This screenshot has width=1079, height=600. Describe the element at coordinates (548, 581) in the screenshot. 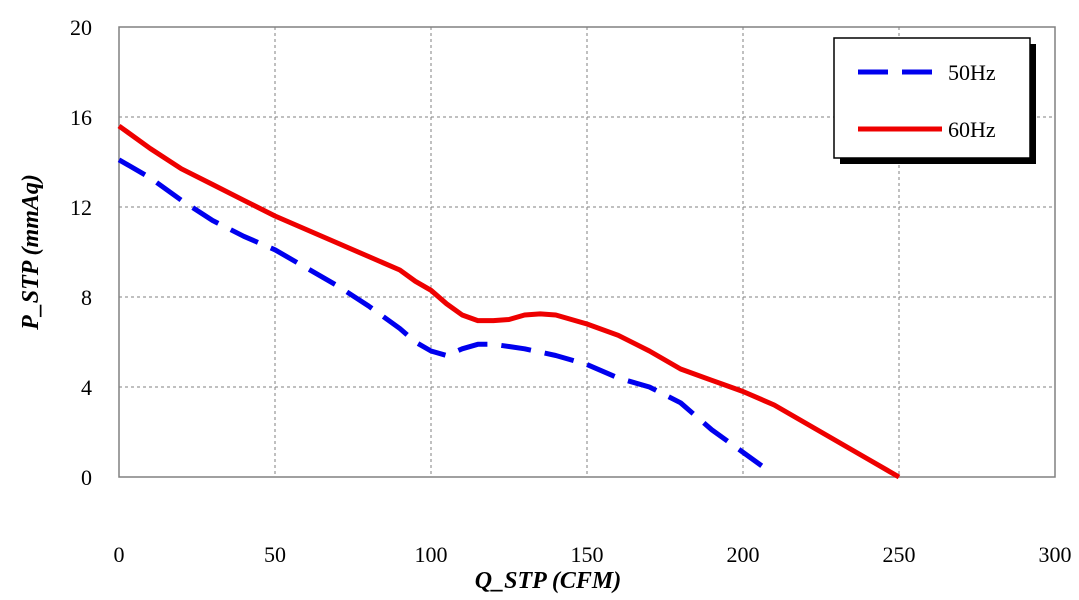

I see `x-axis-title: Q_STP (CFM)` at that location.